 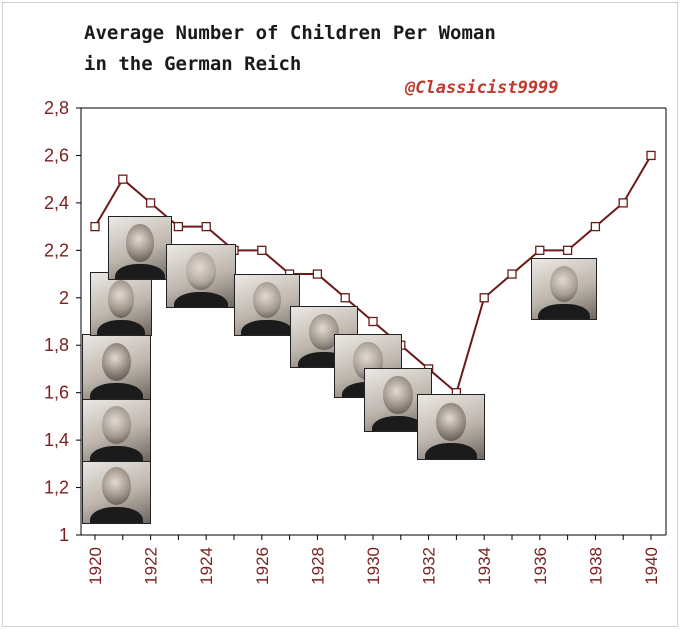 What do you see at coordinates (373, 566) in the screenshot?
I see `x-tick-label: 1930` at bounding box center [373, 566].